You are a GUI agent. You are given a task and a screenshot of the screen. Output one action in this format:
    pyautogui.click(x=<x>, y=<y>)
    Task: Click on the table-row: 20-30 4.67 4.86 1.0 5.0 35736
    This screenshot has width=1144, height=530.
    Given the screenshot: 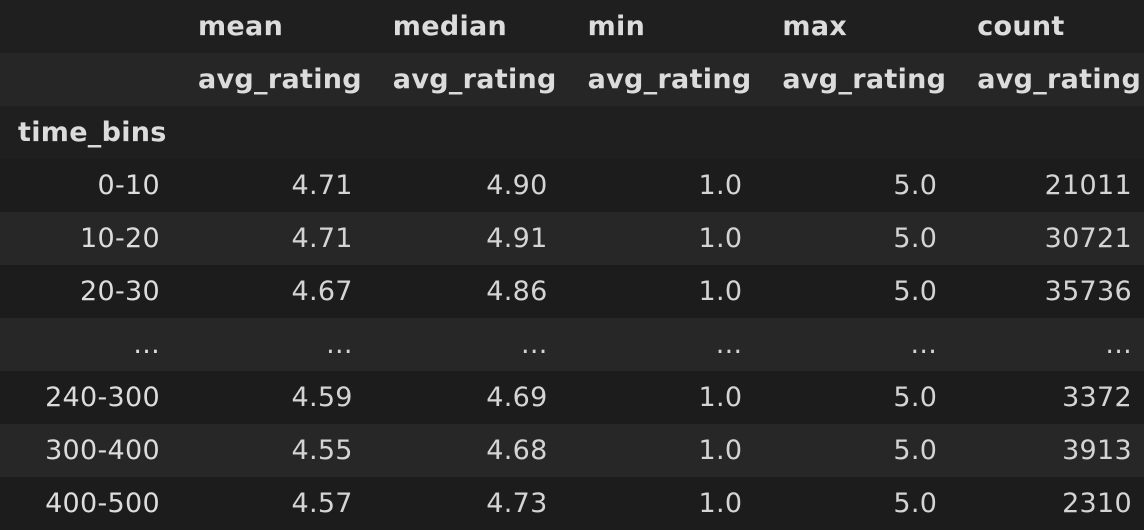 What is the action you would take?
    pyautogui.click(x=572, y=291)
    